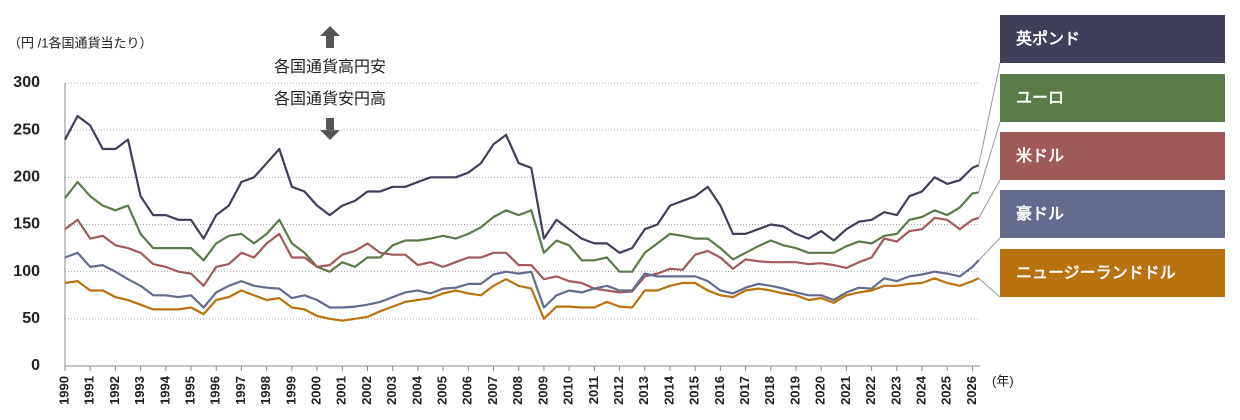 Image resolution: width=1240 pixels, height=420 pixels. Describe the element at coordinates (416, 390) in the screenshot. I see `x-tick-label: 2004` at that location.